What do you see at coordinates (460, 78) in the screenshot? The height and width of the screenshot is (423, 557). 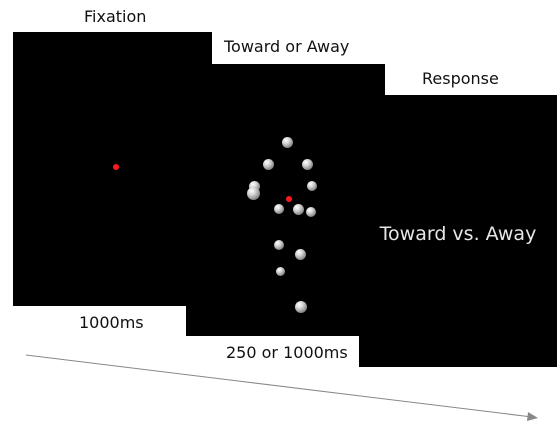 I see `response-title: Response` at bounding box center [460, 78].